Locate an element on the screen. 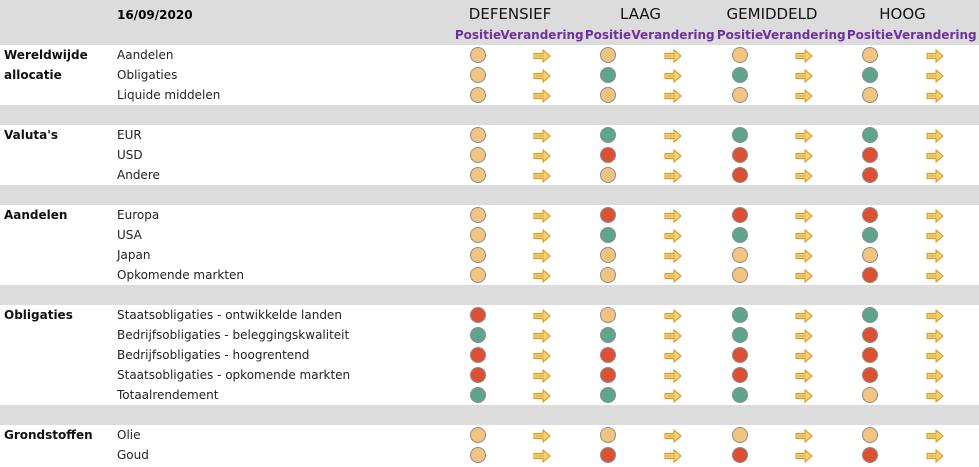 The width and height of the screenshot is (979, 467). row-label: Japan is located at coordinates (134, 255).